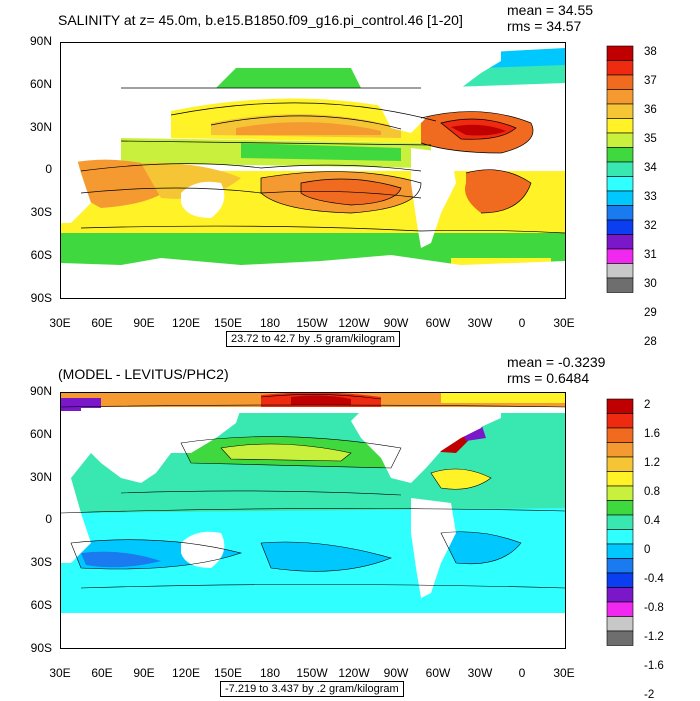 This screenshot has height=701, width=700. What do you see at coordinates (654, 608) in the screenshot?
I see `colorbar-label: -0.8` at bounding box center [654, 608].